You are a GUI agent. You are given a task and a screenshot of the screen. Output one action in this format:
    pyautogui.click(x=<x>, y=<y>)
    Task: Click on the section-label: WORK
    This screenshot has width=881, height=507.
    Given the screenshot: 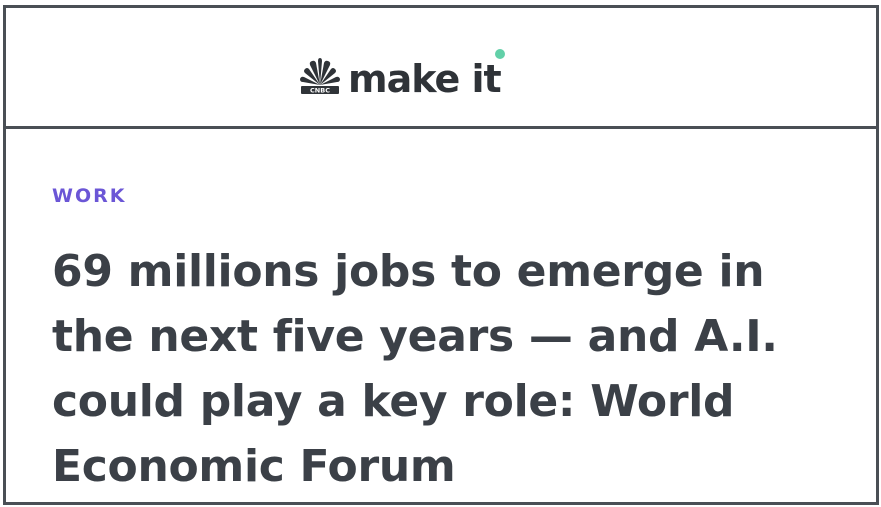 What is the action you would take?
    pyautogui.click(x=89, y=196)
    